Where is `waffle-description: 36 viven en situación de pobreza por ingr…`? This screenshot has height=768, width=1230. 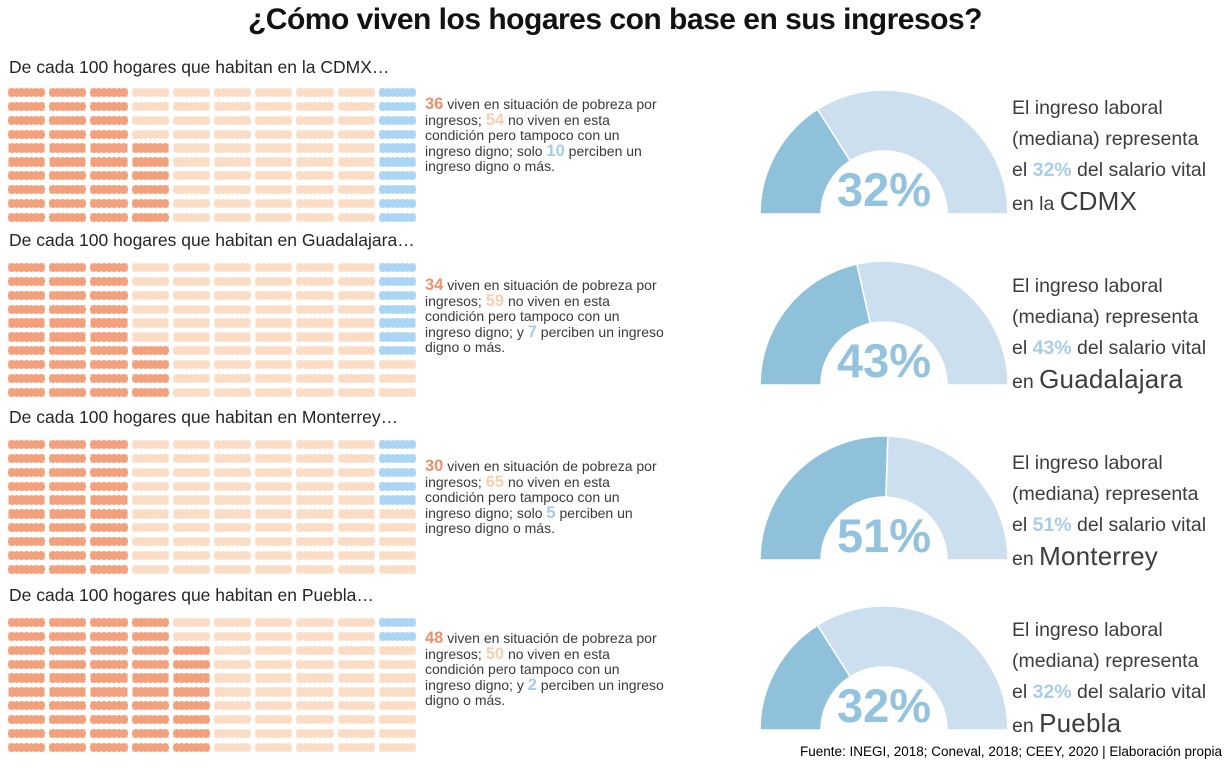 waffle-description: 36 viven en situación de pobreza por ingr… is located at coordinates (570, 135).